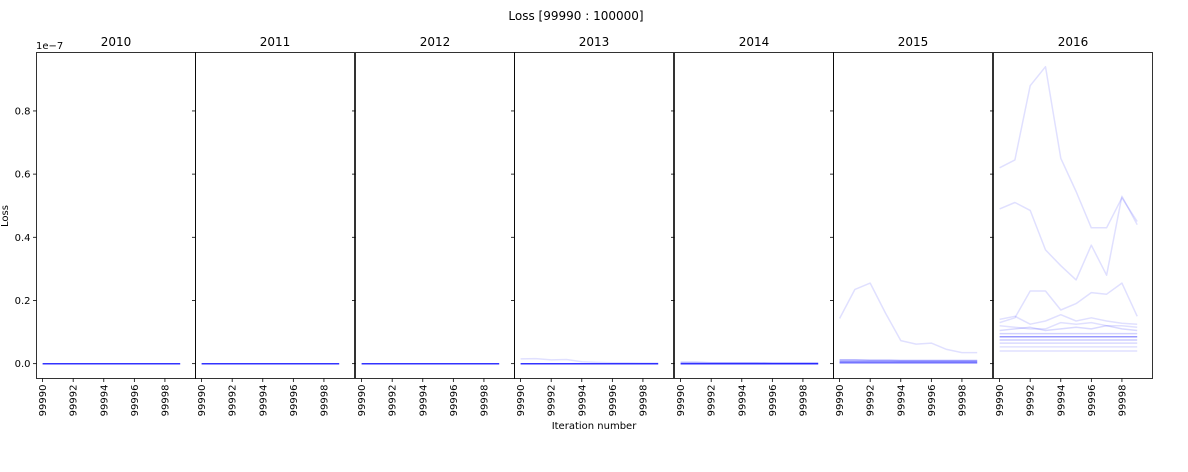 This screenshot has width=1188, height=472. What do you see at coordinates (1073, 42) in the screenshot?
I see `panel-title-2016: 2016` at bounding box center [1073, 42].